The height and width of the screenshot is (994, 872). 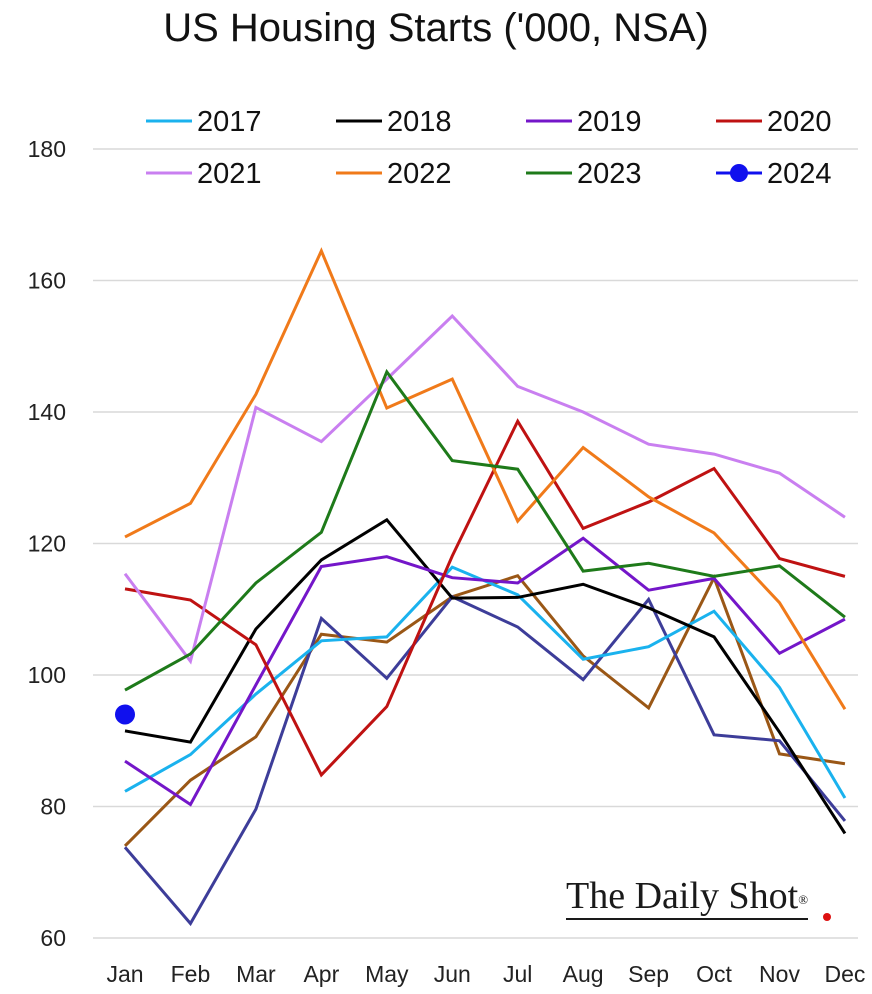 What do you see at coordinates (803, 899) in the screenshot?
I see `brand-mark: ®` at bounding box center [803, 899].